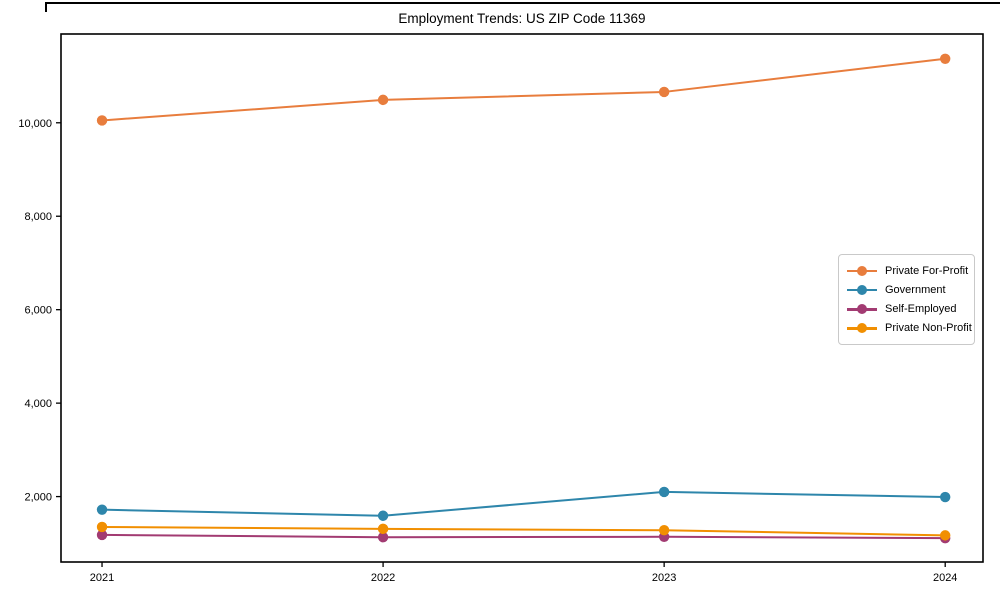 This screenshot has height=600, width=1000. Describe the element at coordinates (102, 578) in the screenshot. I see `x-tick-label: 2021` at that location.